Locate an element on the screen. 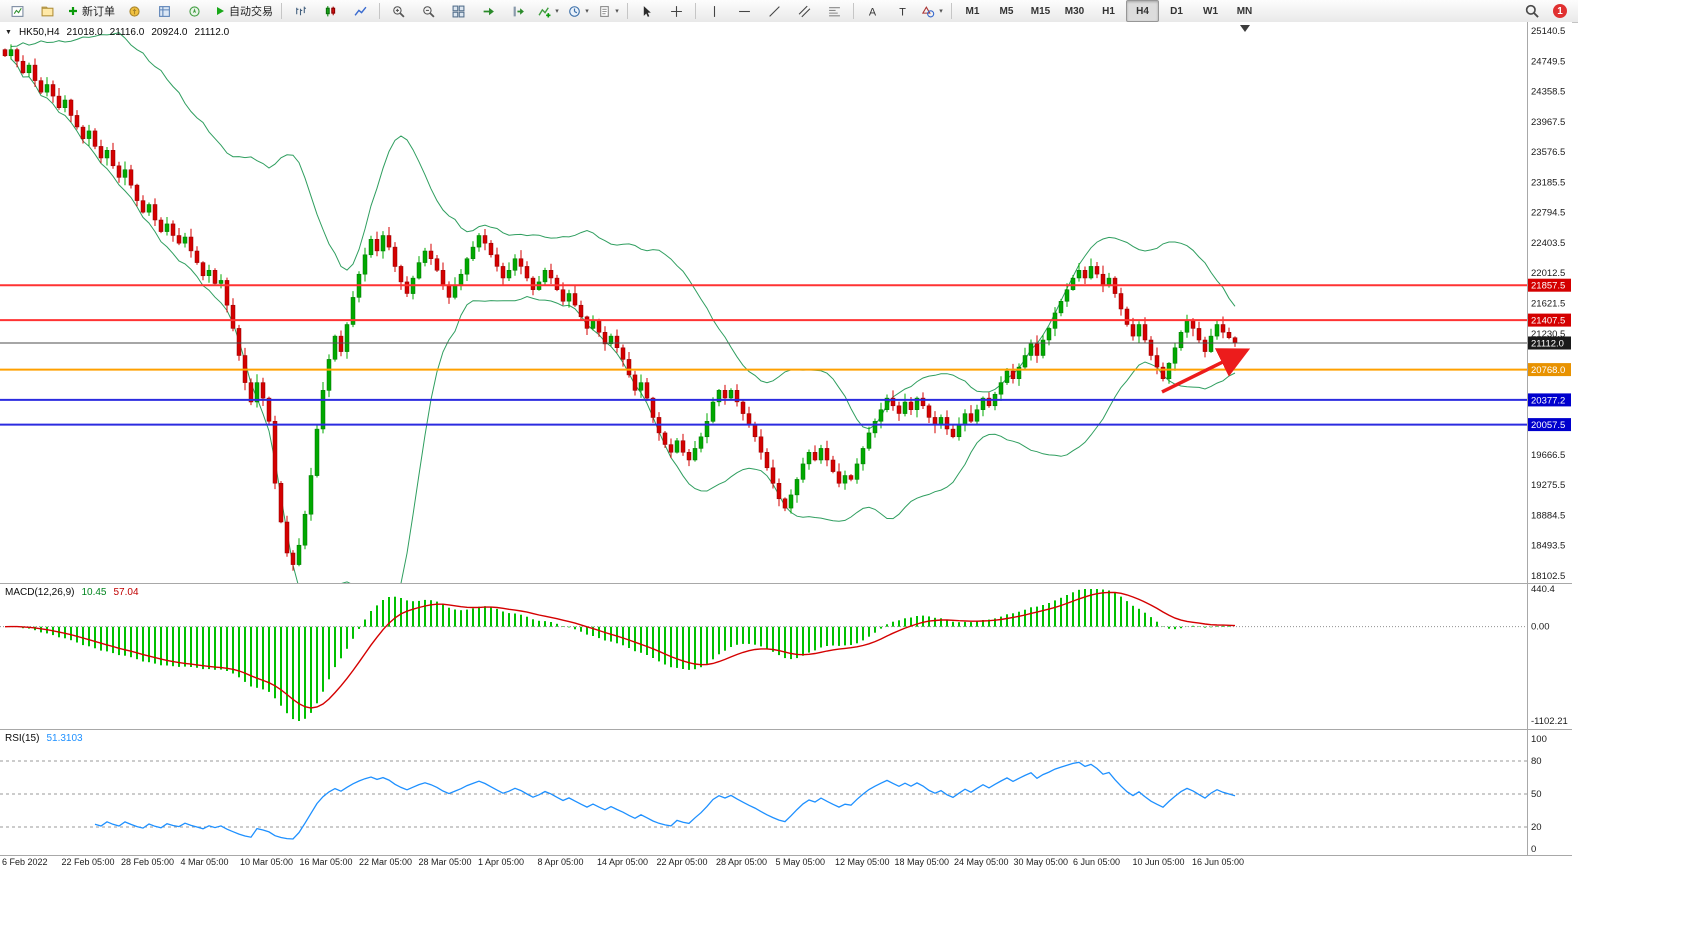 This screenshot has width=1703, height=949. svg-text: 21621.5 is located at coordinates (1548, 304).